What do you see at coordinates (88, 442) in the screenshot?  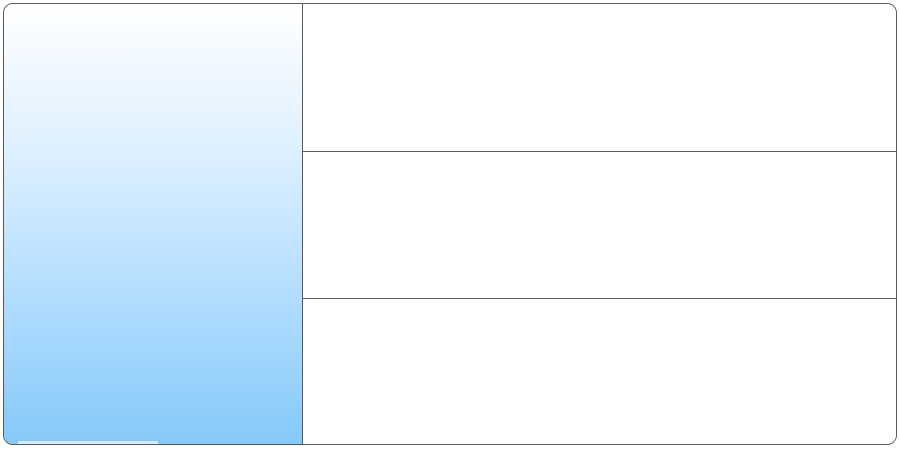 I see `panel-bottom-highlight` at bounding box center [88, 442].